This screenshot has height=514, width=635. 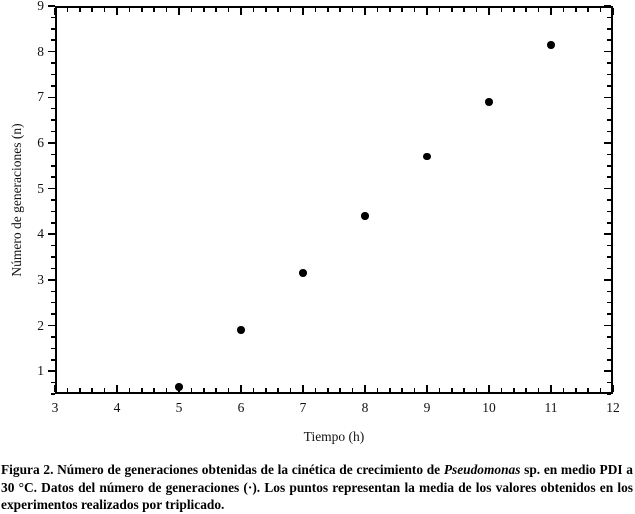 I want to click on x-tick-label: 5, so click(x=179, y=407).